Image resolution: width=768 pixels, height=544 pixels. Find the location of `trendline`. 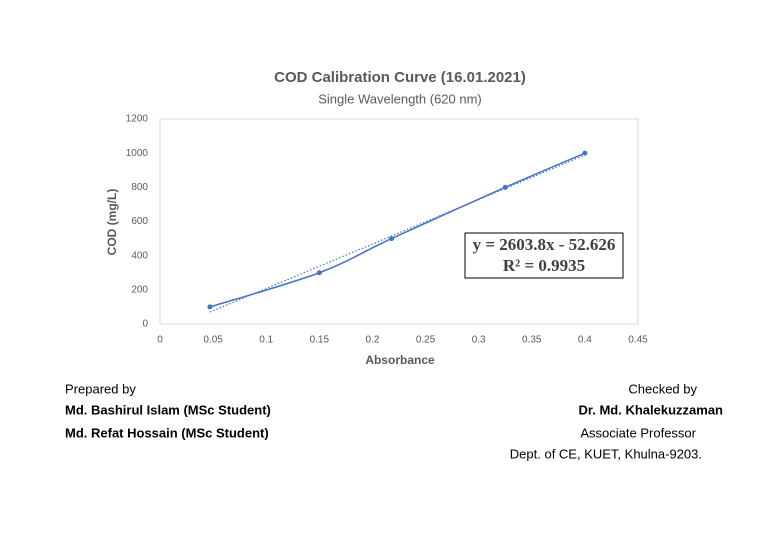

trendline is located at coordinates (397, 233).